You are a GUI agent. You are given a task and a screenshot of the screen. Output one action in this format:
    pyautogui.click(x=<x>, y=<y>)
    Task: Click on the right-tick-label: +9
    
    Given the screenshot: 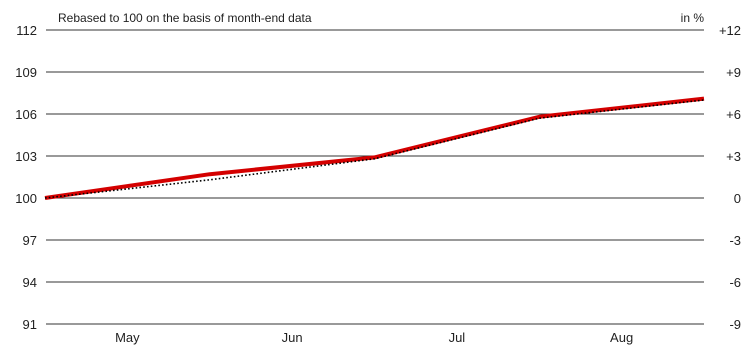 What is the action you would take?
    pyautogui.click(x=733, y=72)
    